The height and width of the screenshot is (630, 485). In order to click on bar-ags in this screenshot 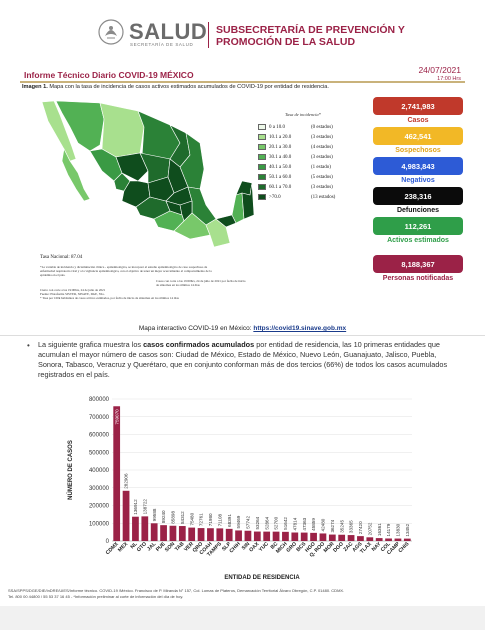, I will do `click(360, 538)`.